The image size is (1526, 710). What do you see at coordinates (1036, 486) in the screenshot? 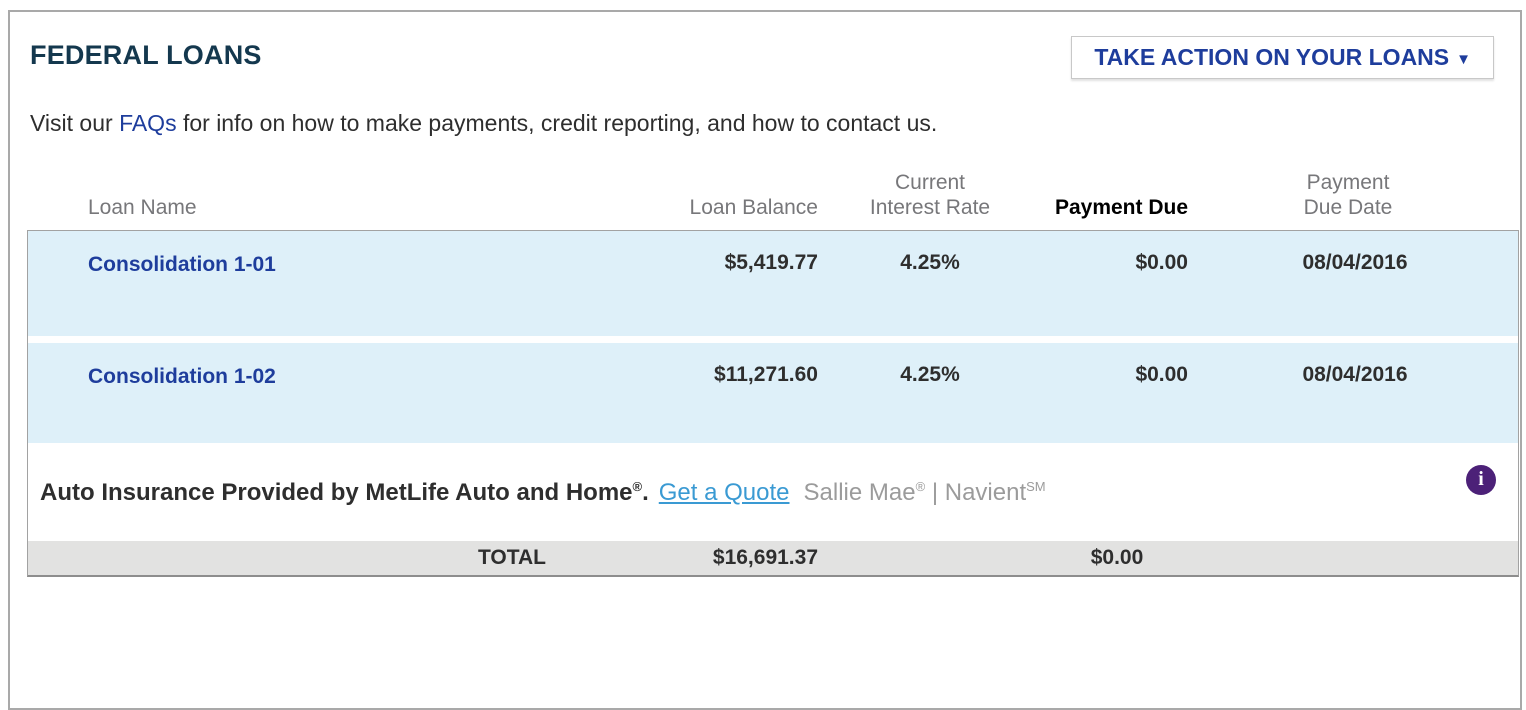
I see `service-mark: SM` at bounding box center [1036, 486].